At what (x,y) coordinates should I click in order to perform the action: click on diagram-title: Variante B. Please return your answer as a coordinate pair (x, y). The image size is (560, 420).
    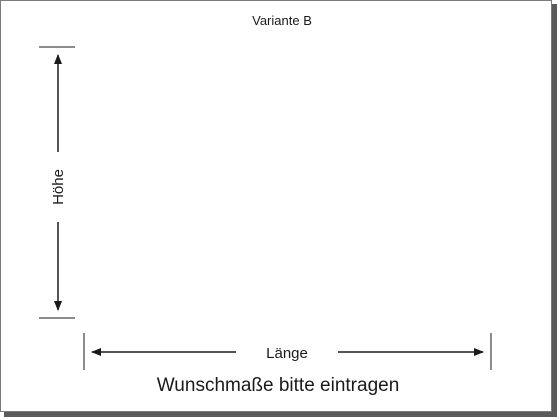
    Looking at the image, I should click on (282, 20).